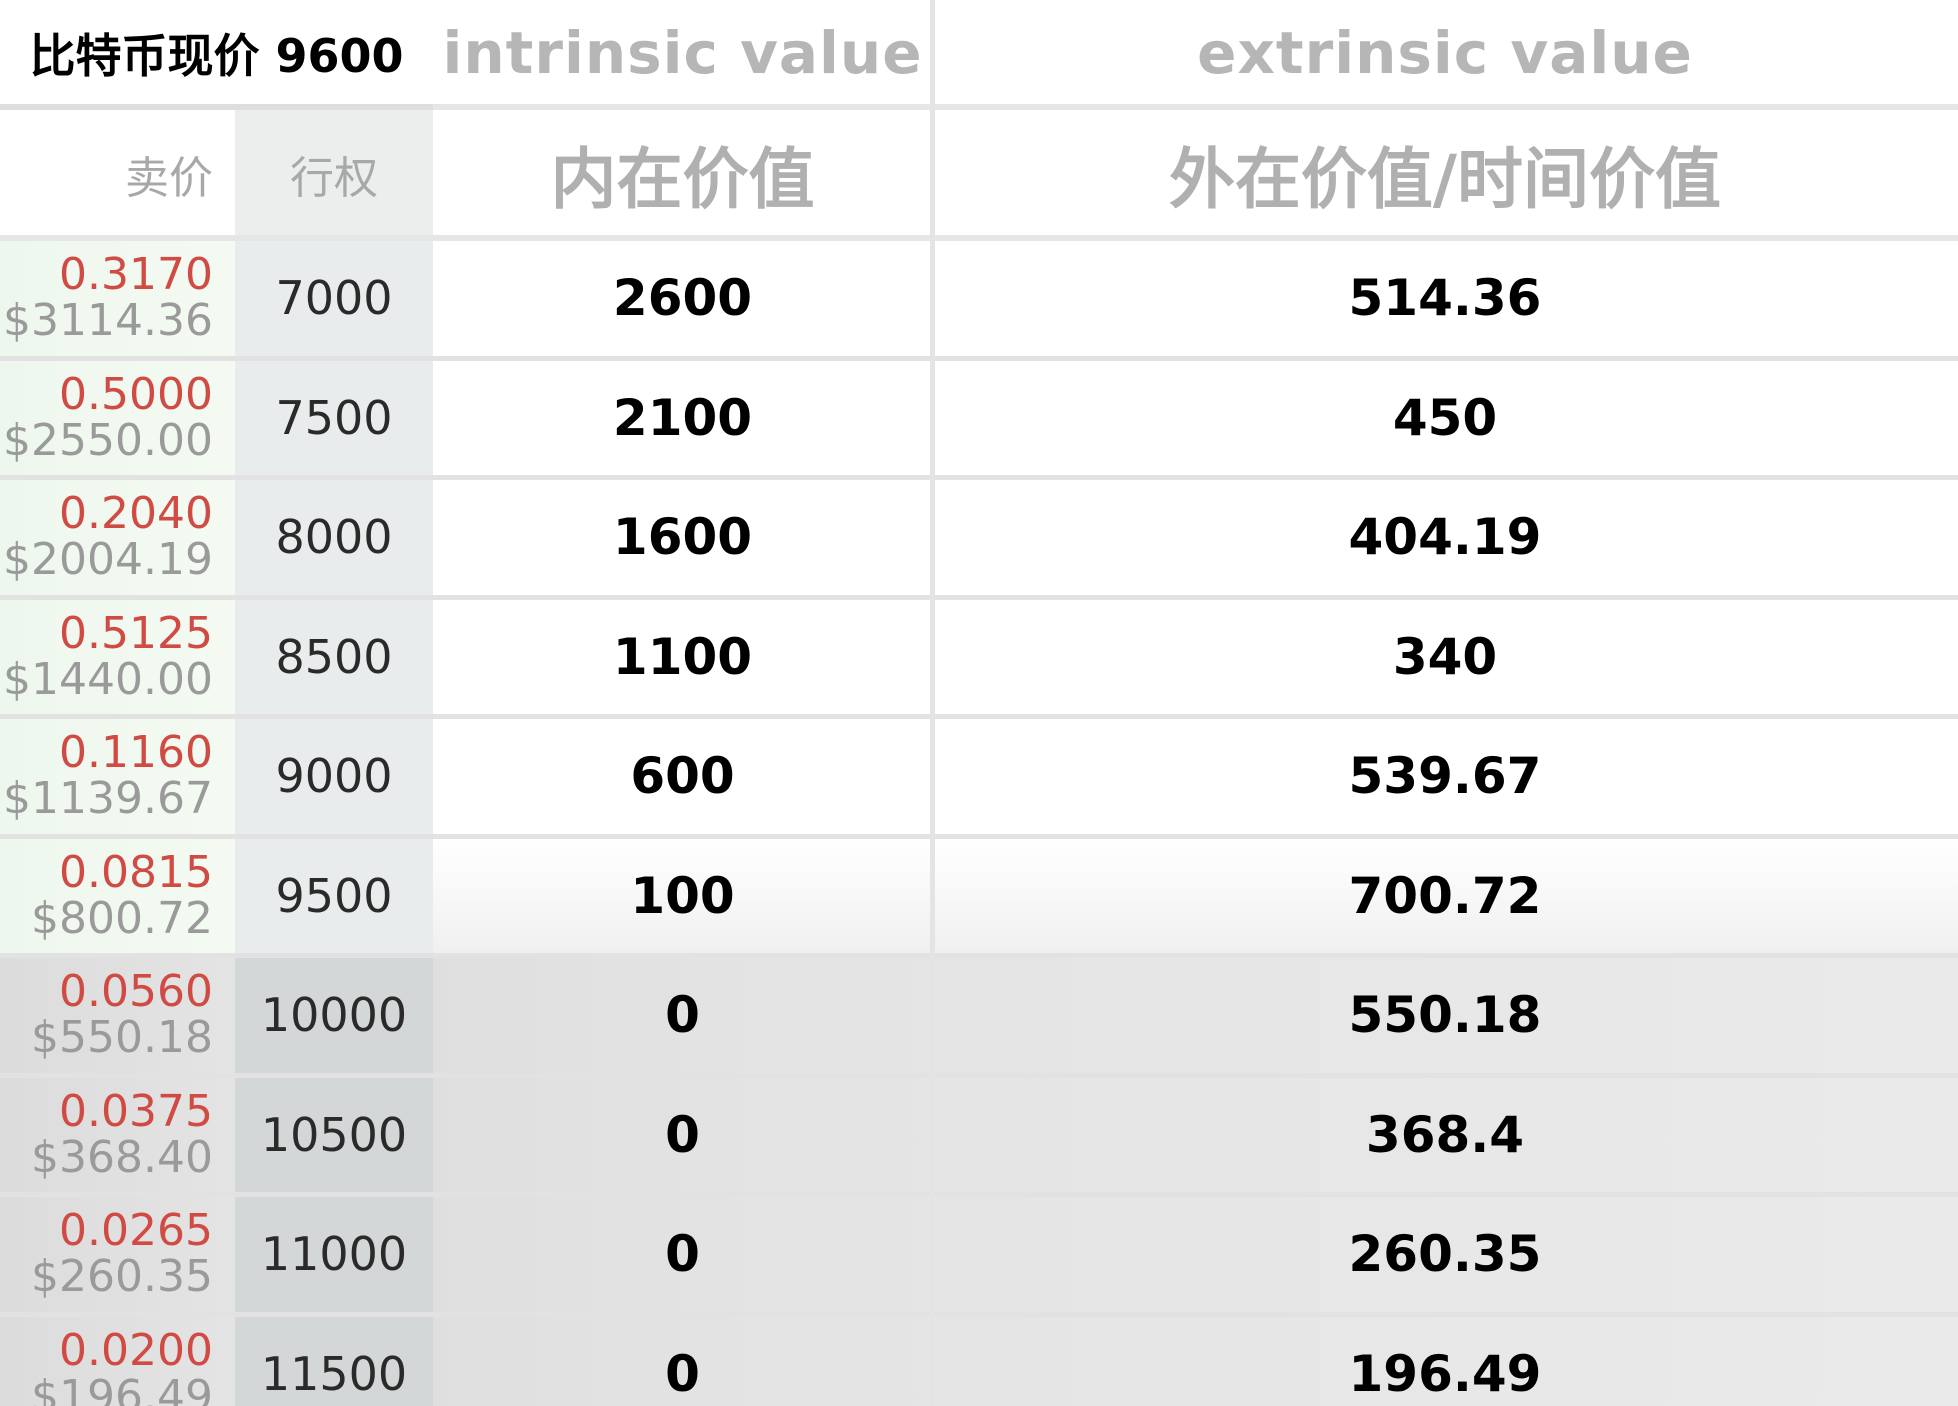  What do you see at coordinates (1445, 179) in the screenshot?
I see `column-header-extrinsic: 外在价值/时间价值` at bounding box center [1445, 179].